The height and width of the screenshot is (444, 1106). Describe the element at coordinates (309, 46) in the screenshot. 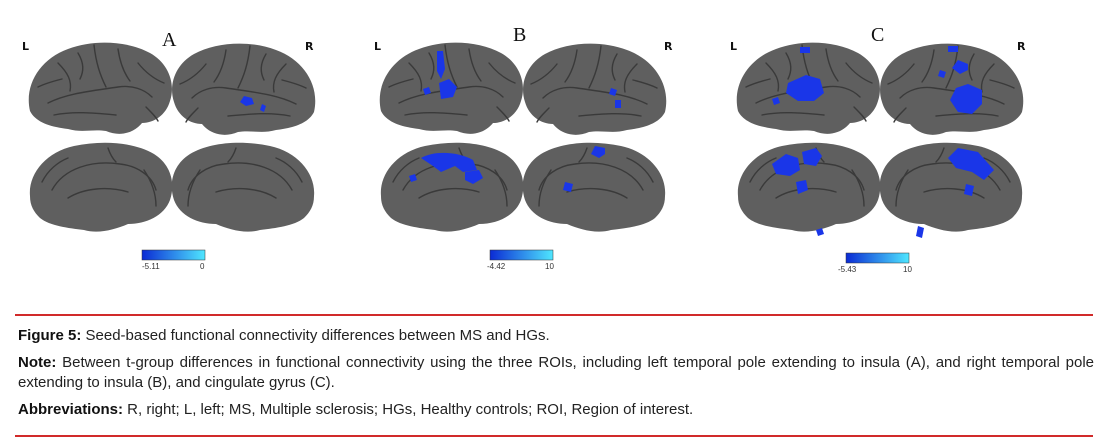

I see `panel-a-right-label: R` at that location.